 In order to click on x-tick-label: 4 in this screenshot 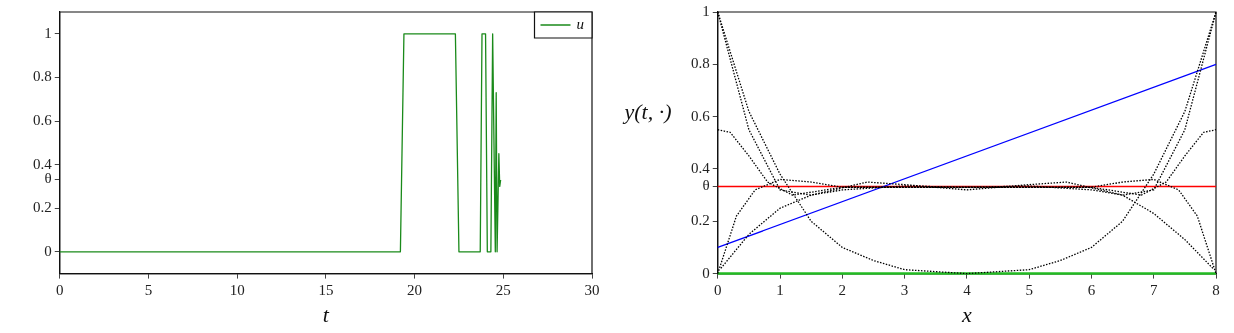, I will do `click(967, 289)`.